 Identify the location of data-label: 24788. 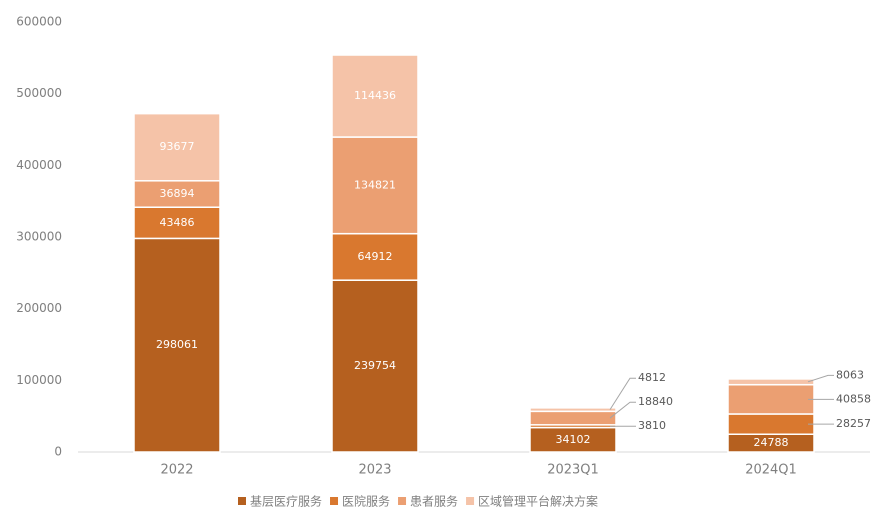
(771, 442).